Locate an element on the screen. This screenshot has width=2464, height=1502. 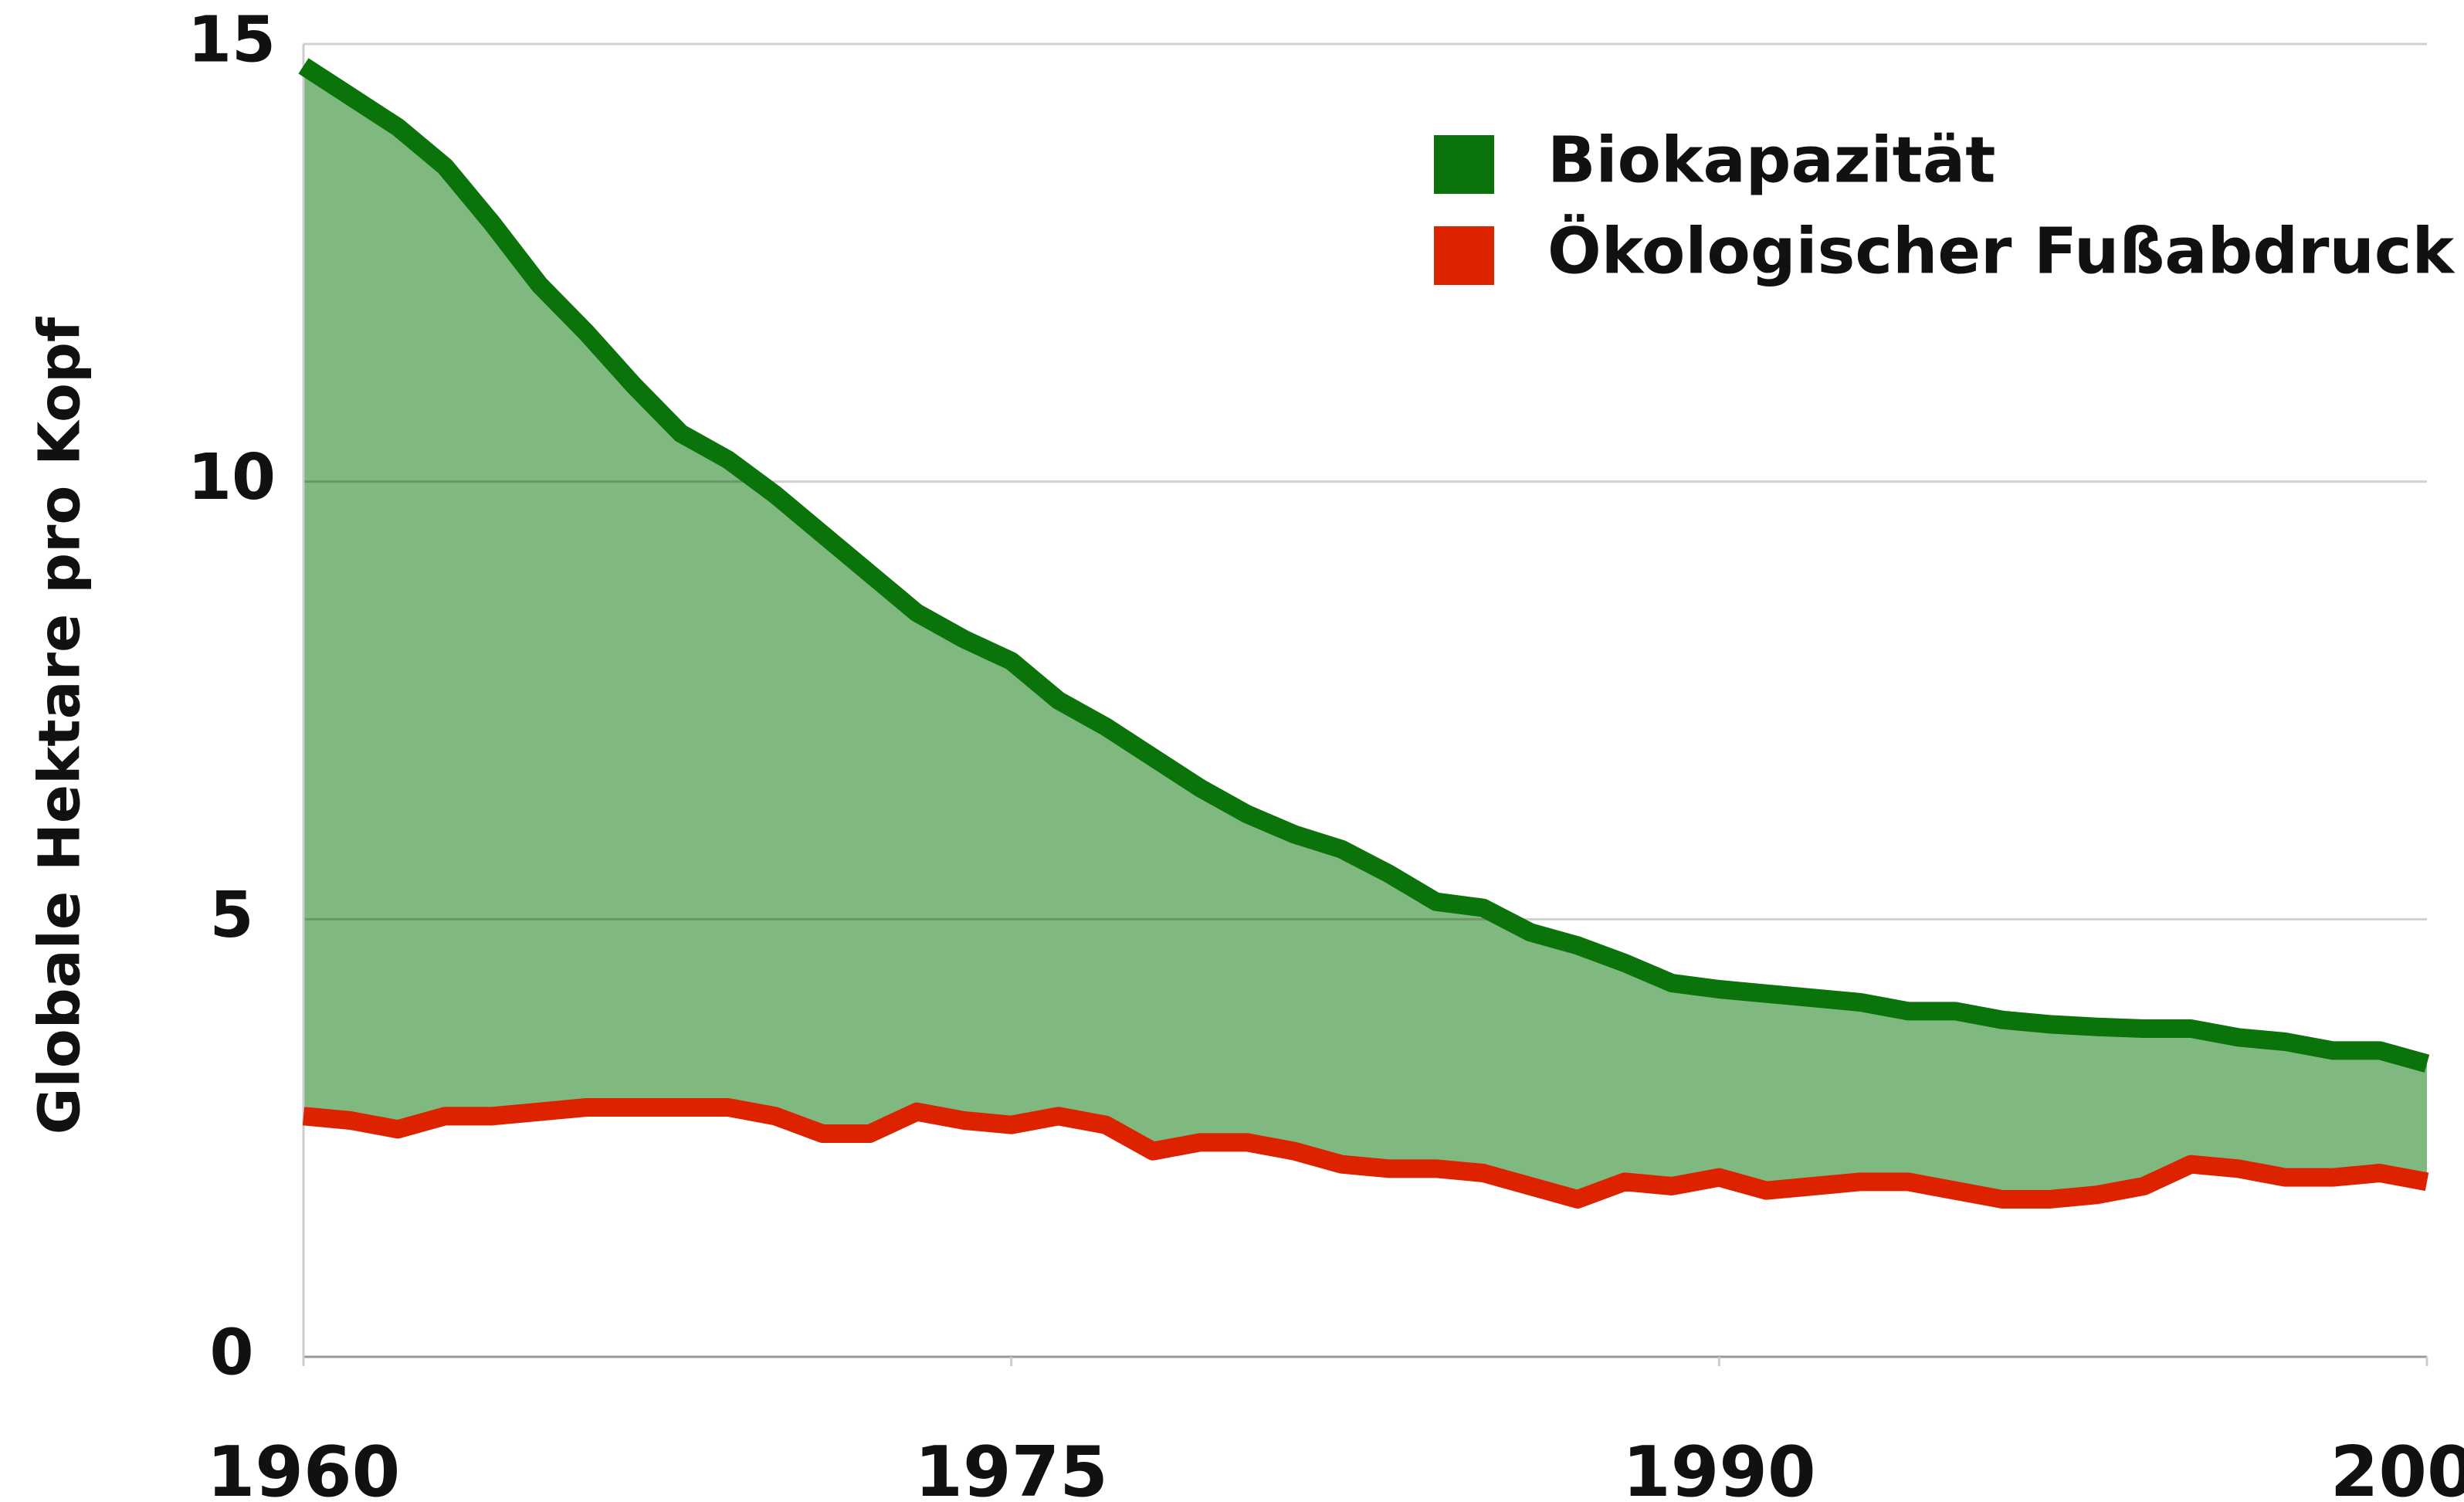
series-line is located at coordinates (1365, 1153).